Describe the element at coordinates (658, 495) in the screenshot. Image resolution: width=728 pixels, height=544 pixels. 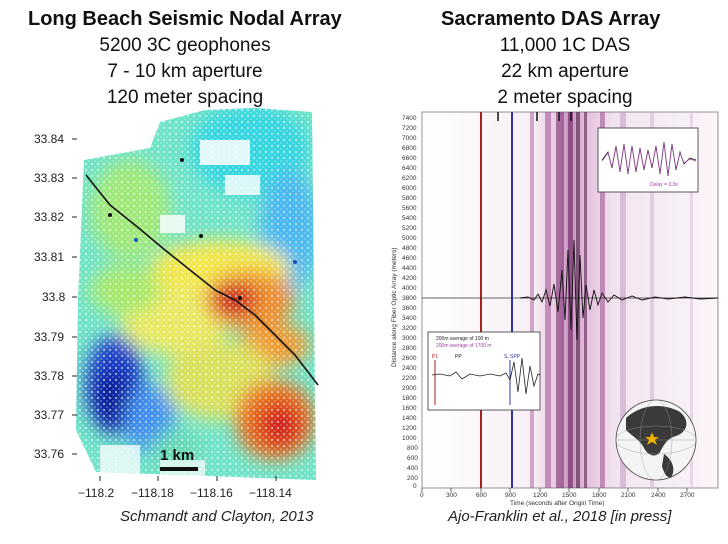
I see `das-x-tick: 2400` at that location.